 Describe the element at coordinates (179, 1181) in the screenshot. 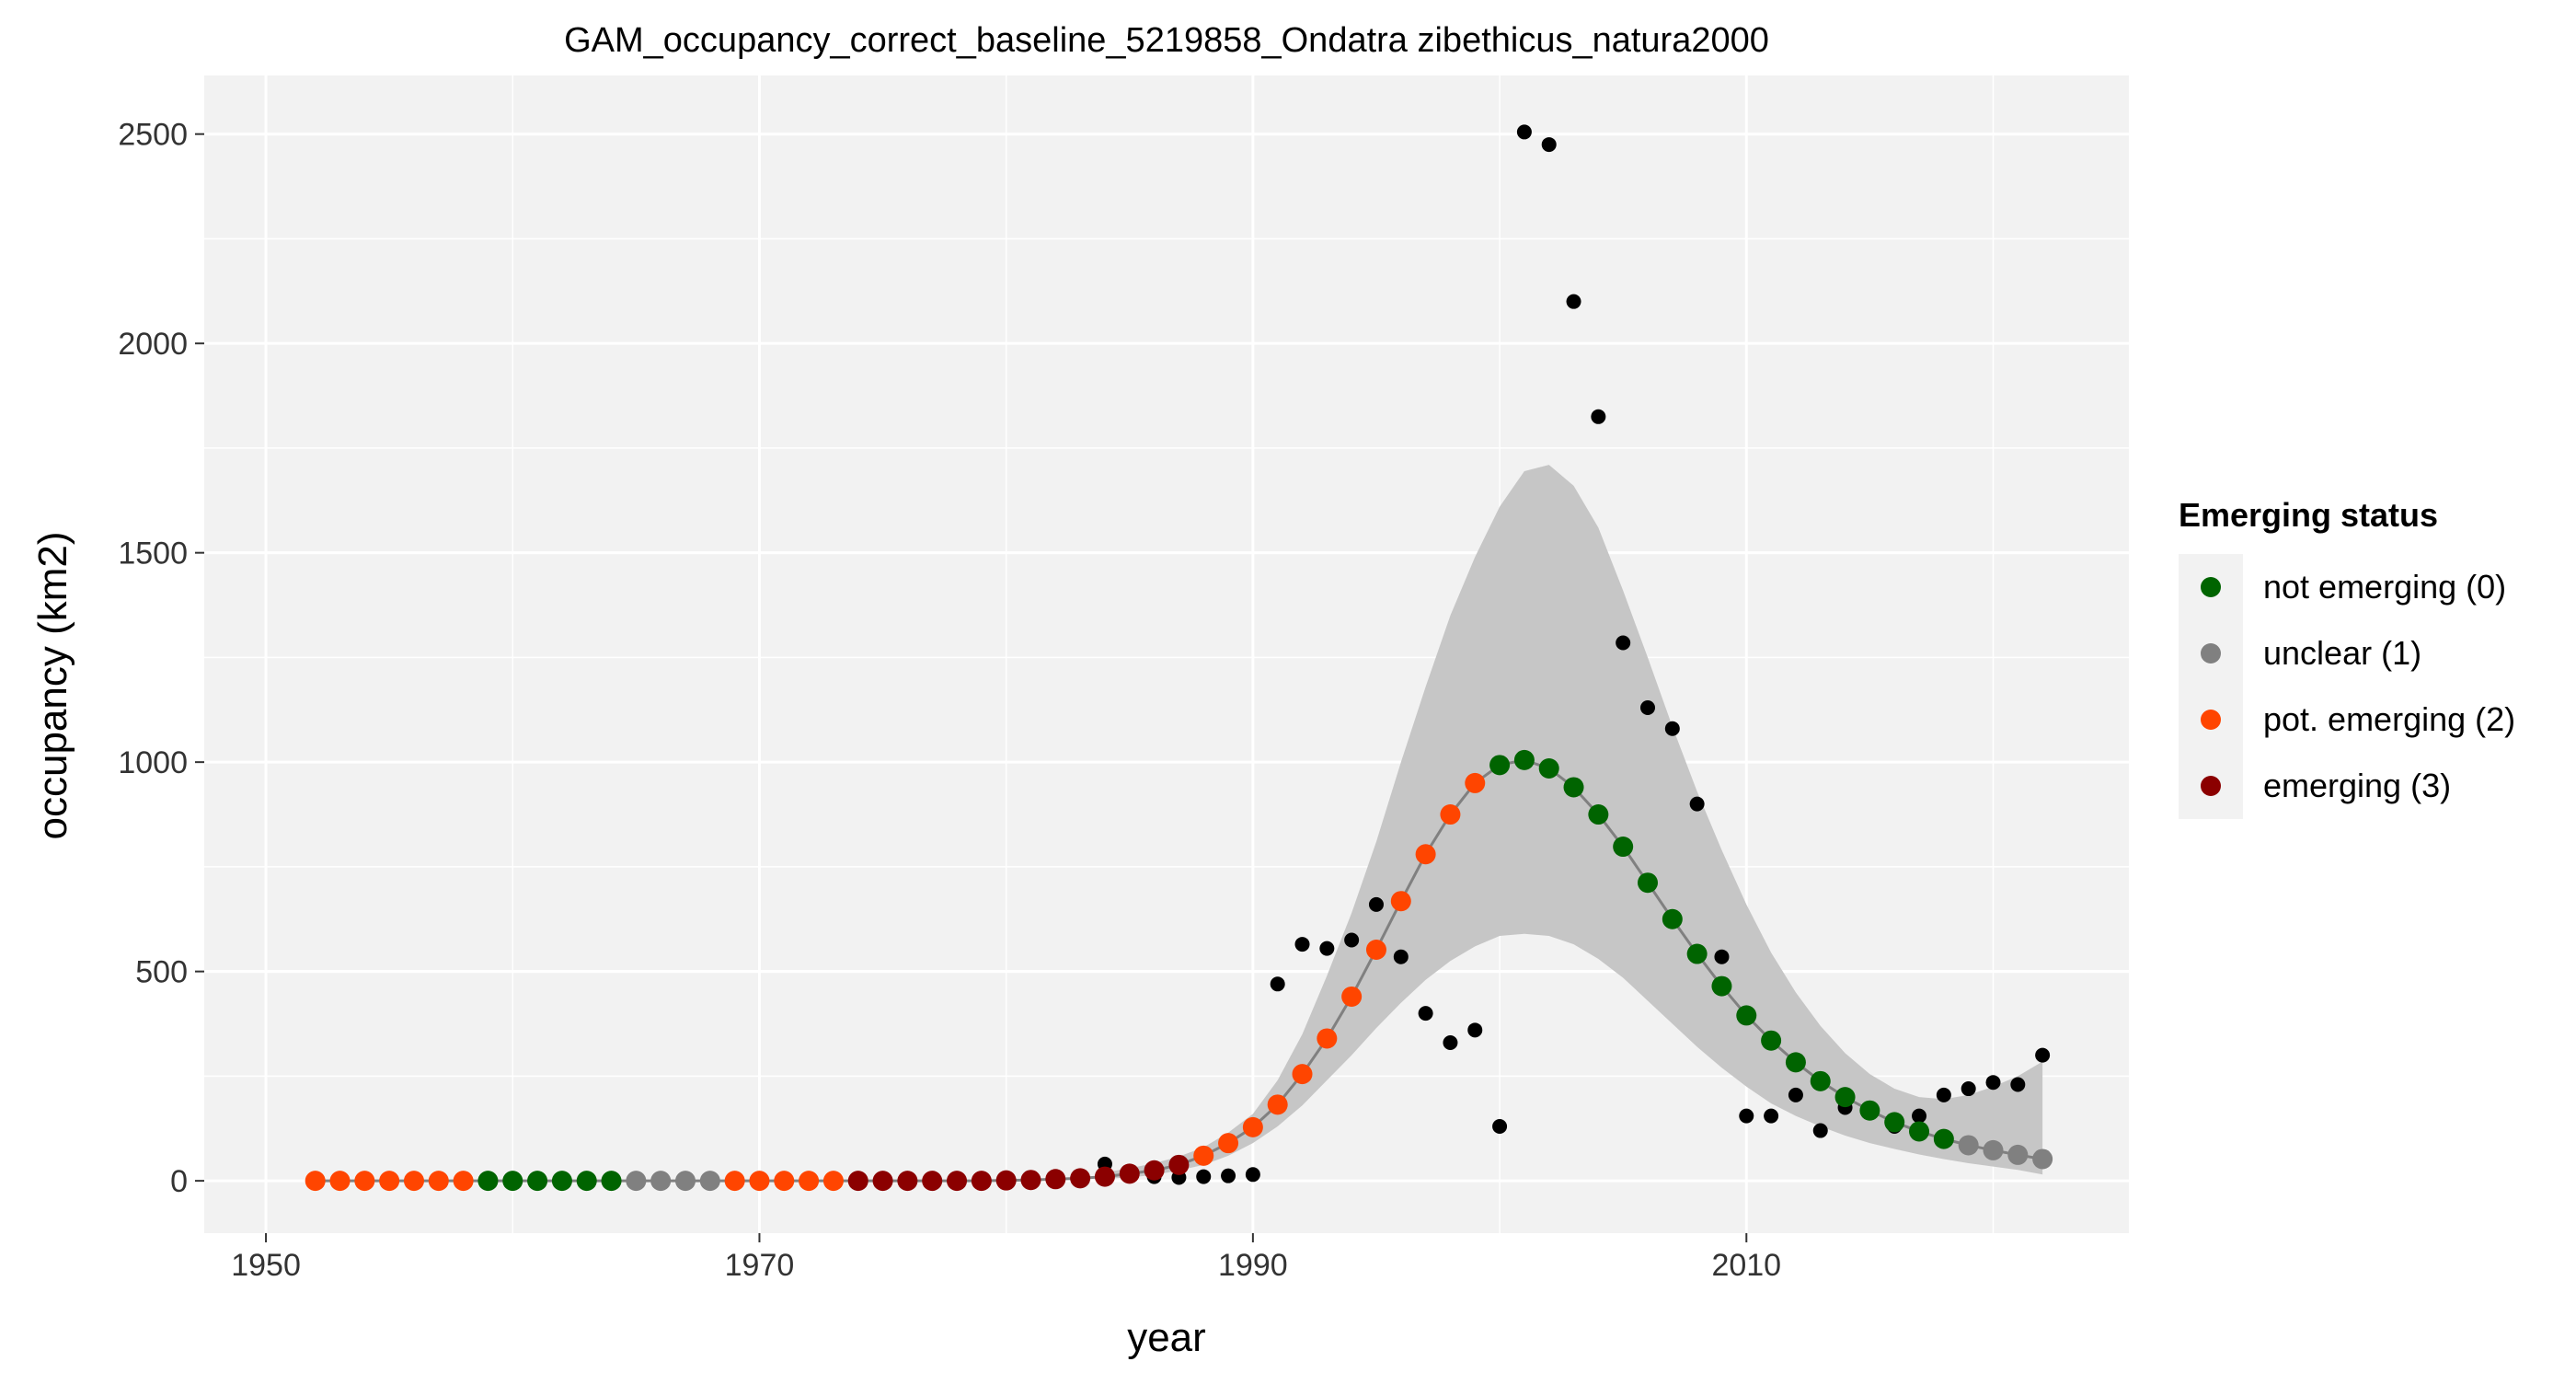

I see `y-tick-label: 0` at that location.